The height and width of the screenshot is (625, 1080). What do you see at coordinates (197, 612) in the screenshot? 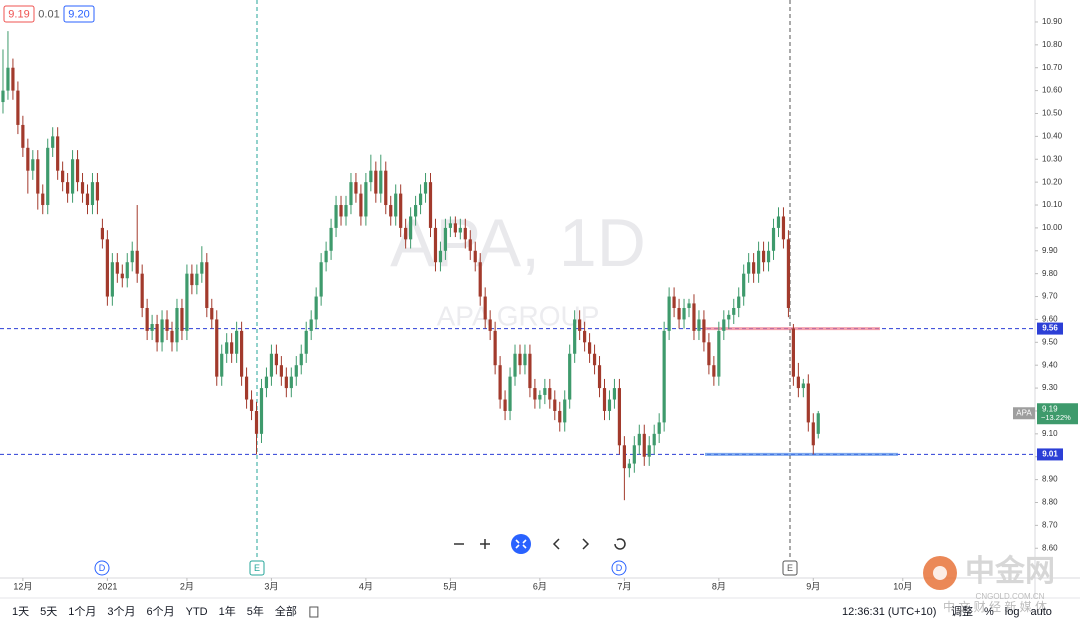
I see `range-button: YTD` at bounding box center [197, 612].